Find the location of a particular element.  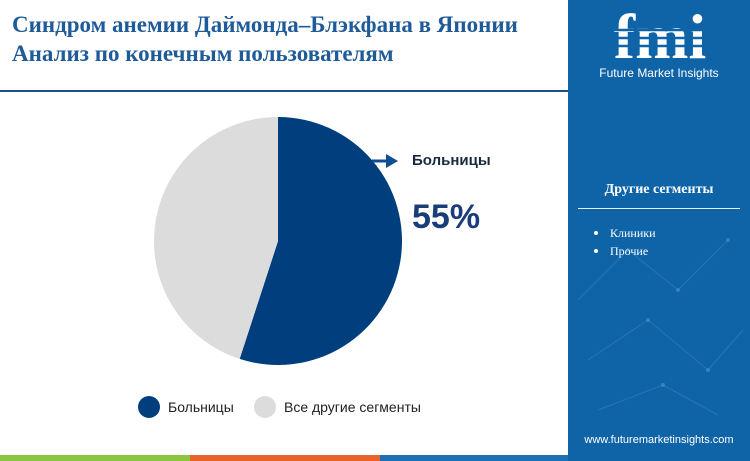

legend-swatch-other-segments is located at coordinates (265, 407).